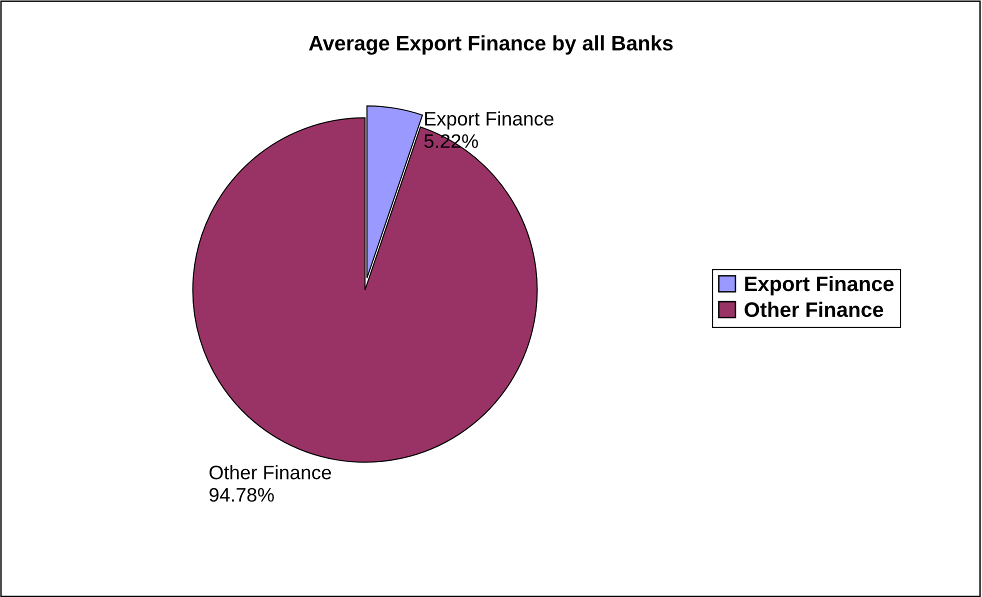 The height and width of the screenshot is (597, 982). What do you see at coordinates (819, 286) in the screenshot?
I see `legend-label: Export Finance` at bounding box center [819, 286].